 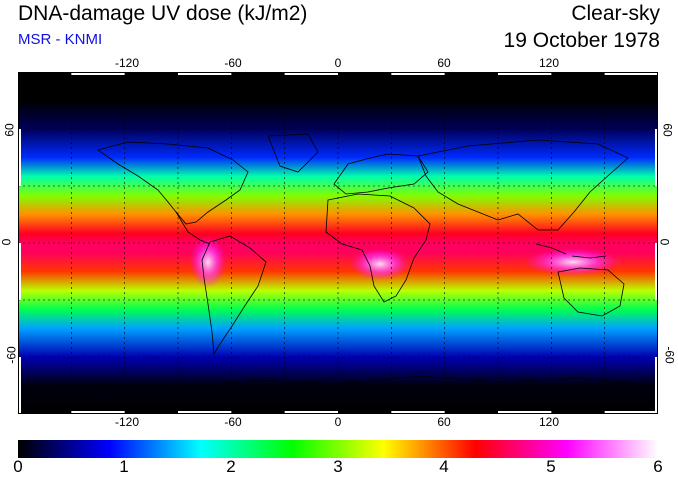 What do you see at coordinates (173, 183) in the screenshot?
I see `coast-north-america` at bounding box center [173, 183].